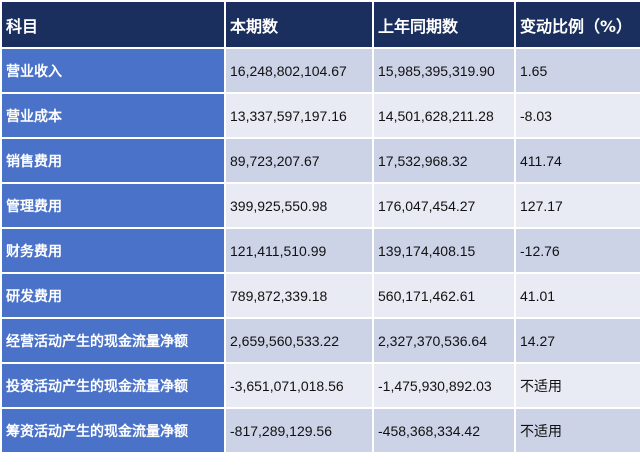 This screenshot has height=473, width=640. I want to click on table-header: 科目 本期数 上年同期数 变动比例（%）, so click(320, 24).